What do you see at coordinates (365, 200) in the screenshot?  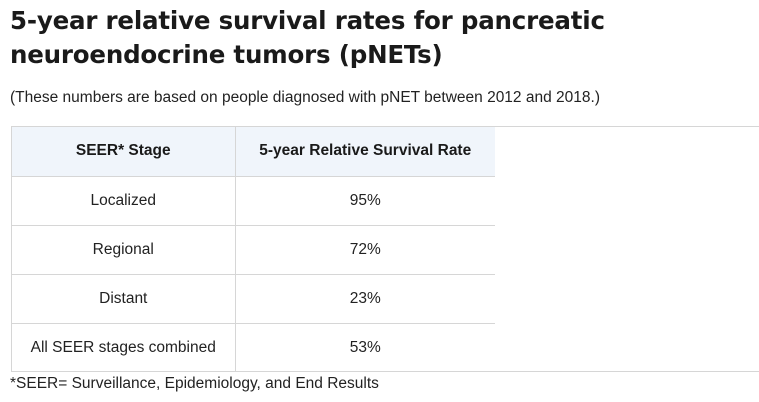 I see `rate-cell: 95%` at bounding box center [365, 200].